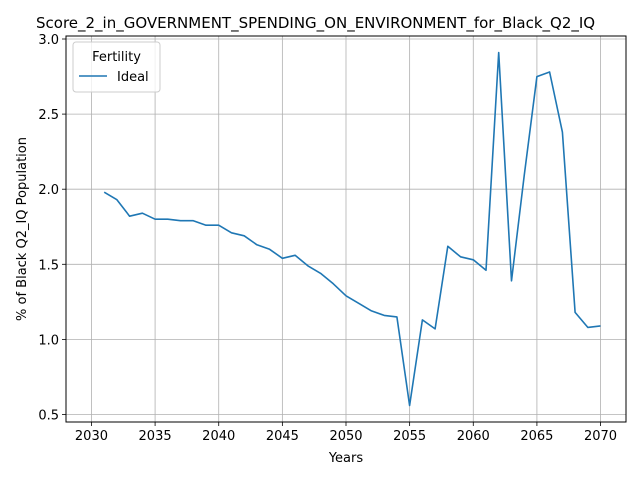 The width and height of the screenshot is (640, 480). Describe the element at coordinates (91, 436) in the screenshot. I see `x-tick-label: 2030` at that location.